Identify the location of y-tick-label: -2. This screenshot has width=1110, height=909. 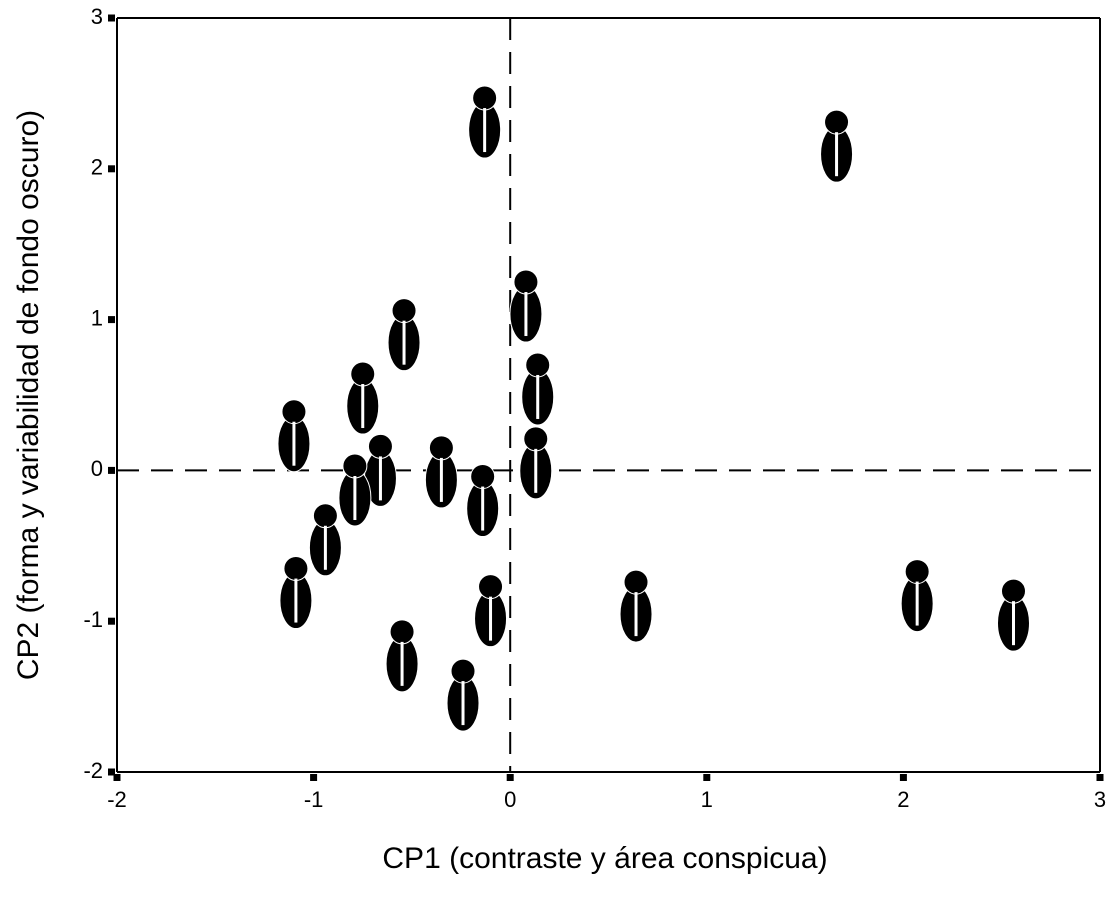
(93, 770).